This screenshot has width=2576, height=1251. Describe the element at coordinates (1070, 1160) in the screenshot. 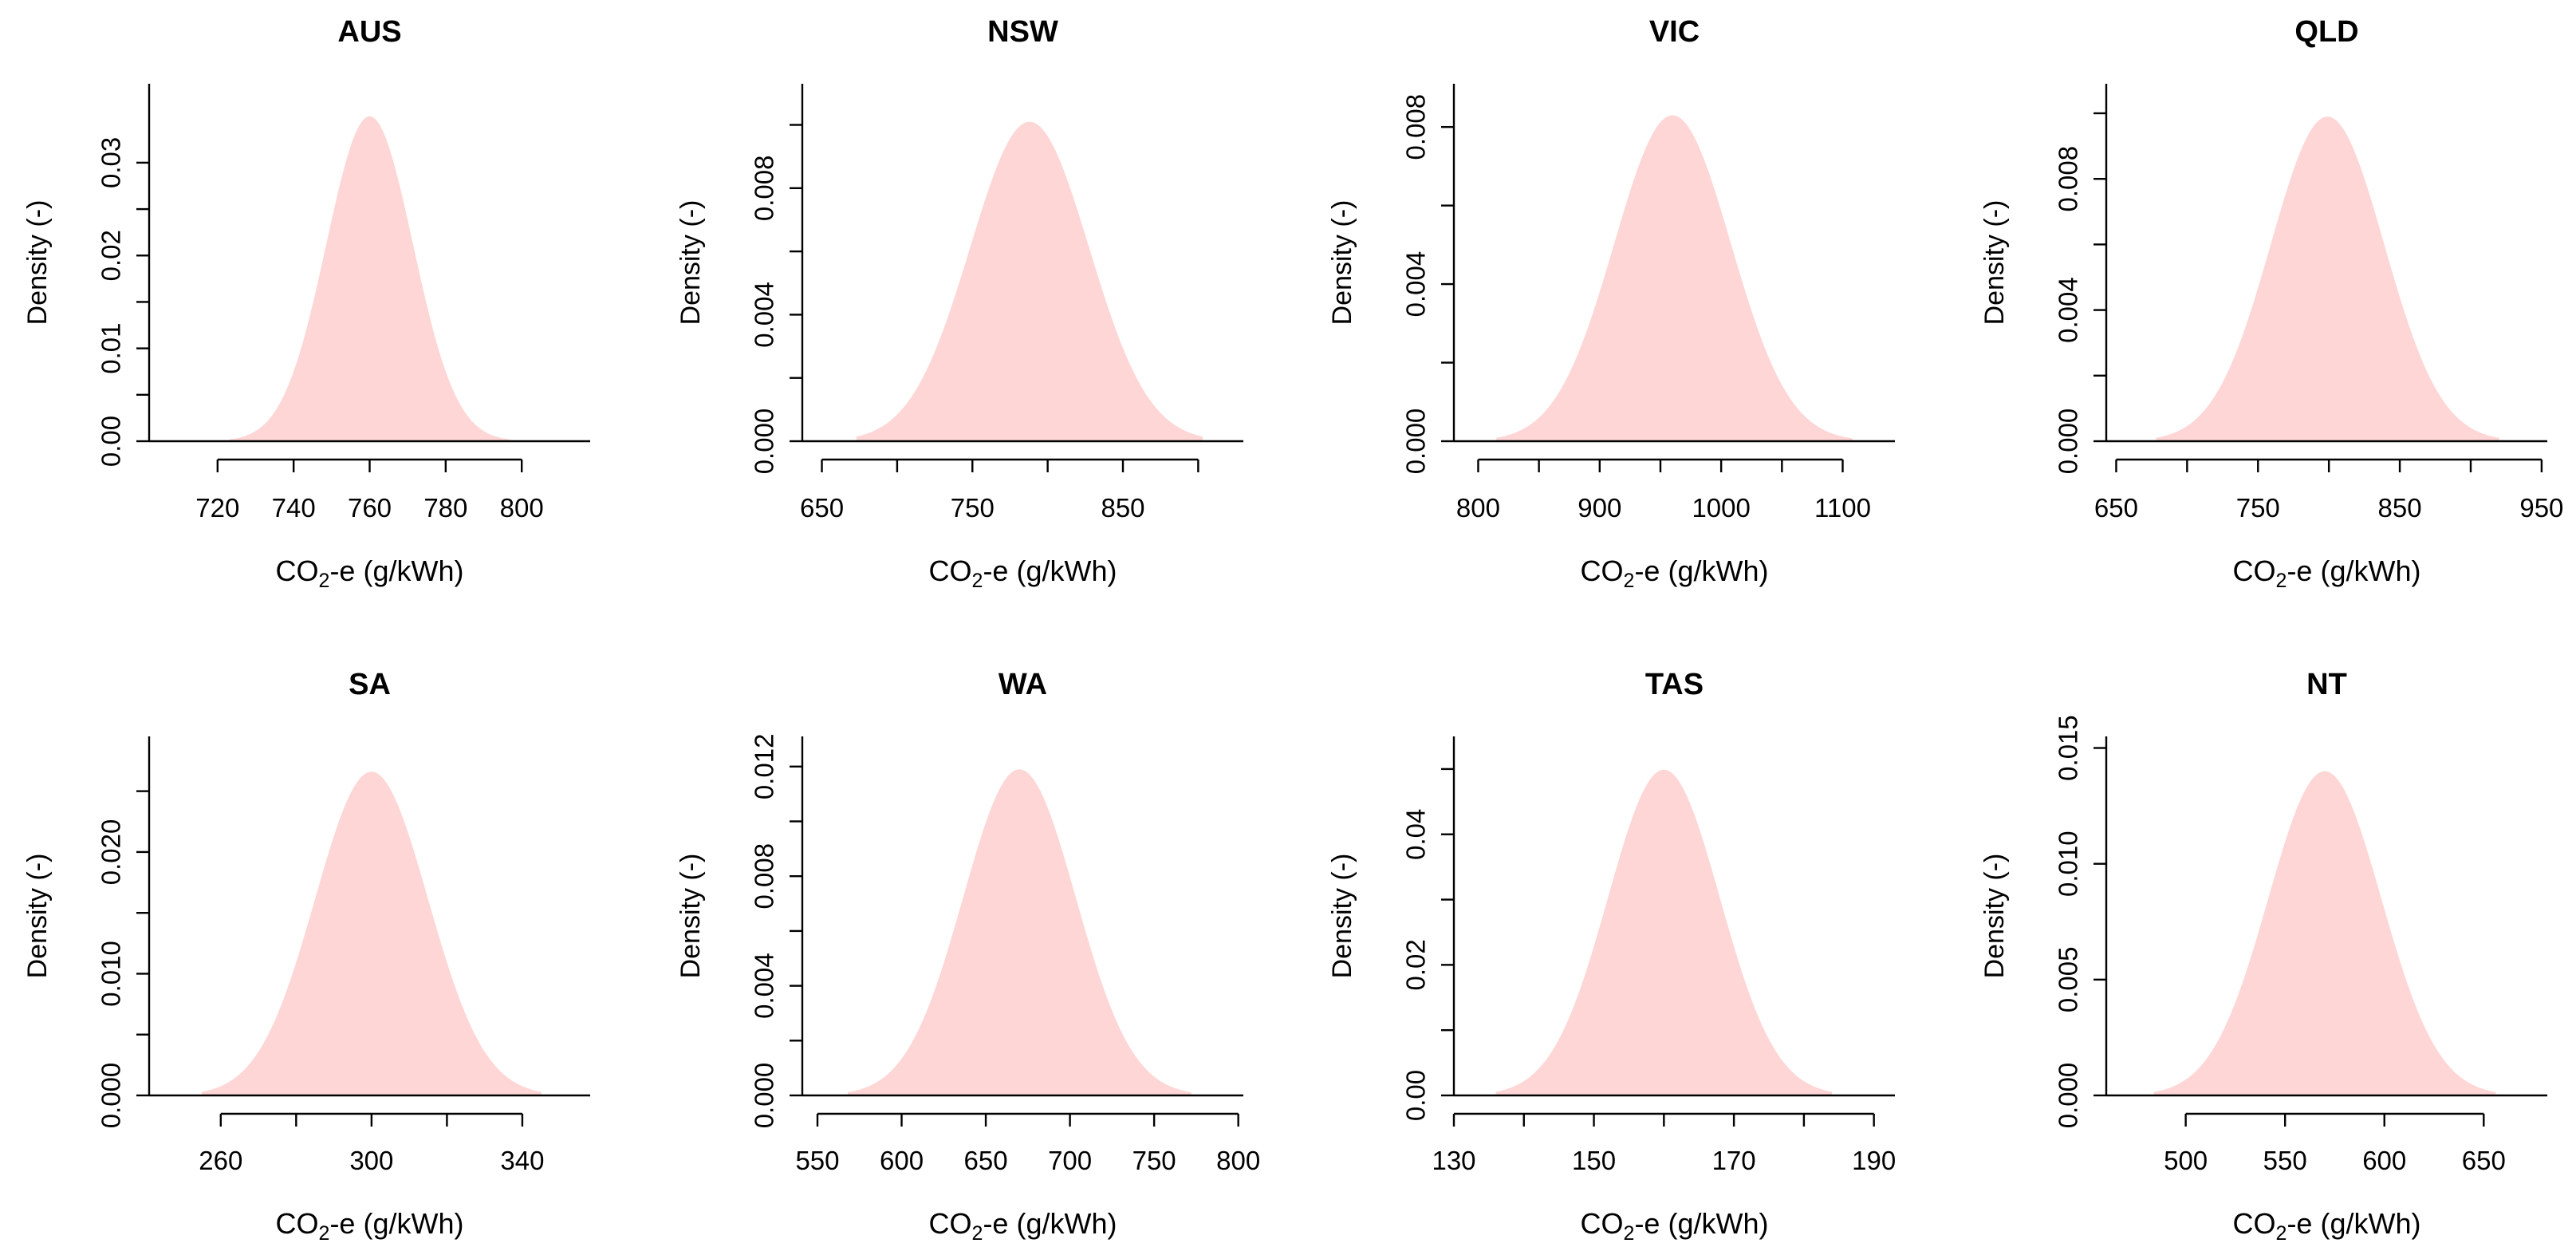

I see `x-tick-label: 700` at that location.